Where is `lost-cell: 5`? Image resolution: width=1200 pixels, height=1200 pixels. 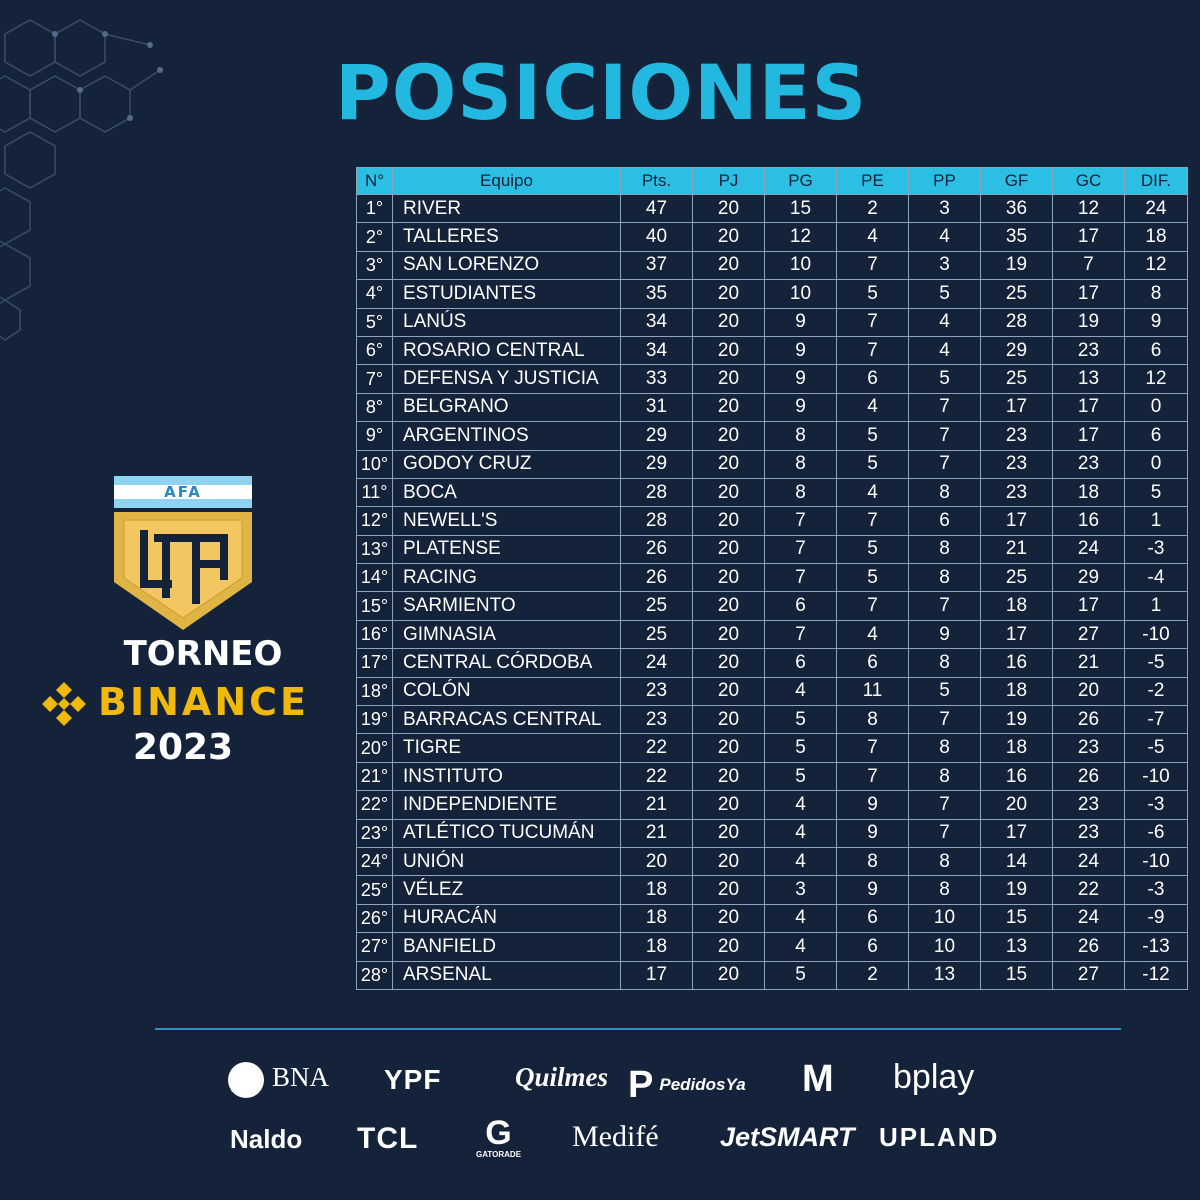
lost-cell: 5 is located at coordinates (944, 379).